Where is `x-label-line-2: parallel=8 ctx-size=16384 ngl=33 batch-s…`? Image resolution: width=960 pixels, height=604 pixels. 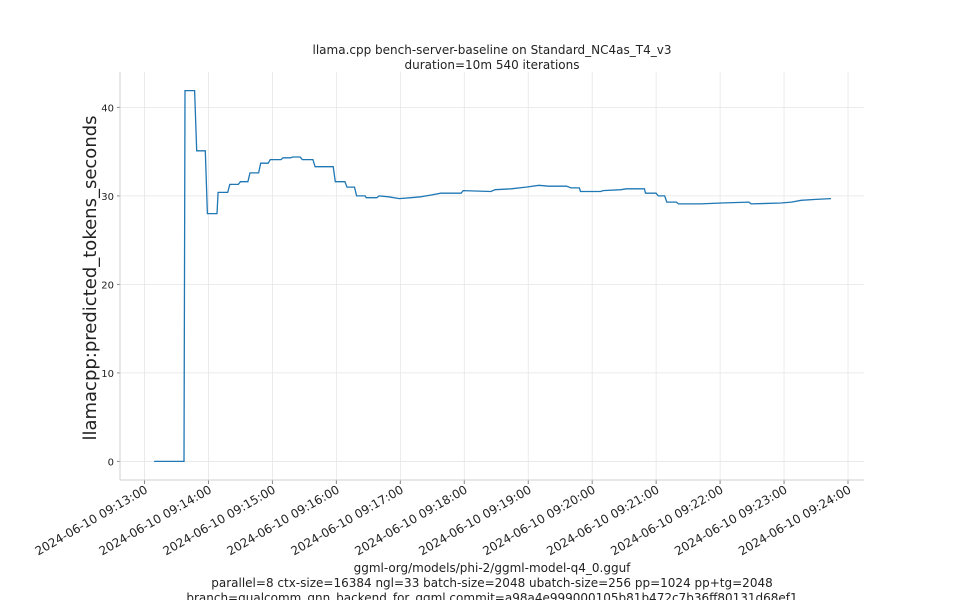
x-label-line-2: parallel=8 ctx-size=16384 ngl=33 batch-s… is located at coordinates (491, 583).